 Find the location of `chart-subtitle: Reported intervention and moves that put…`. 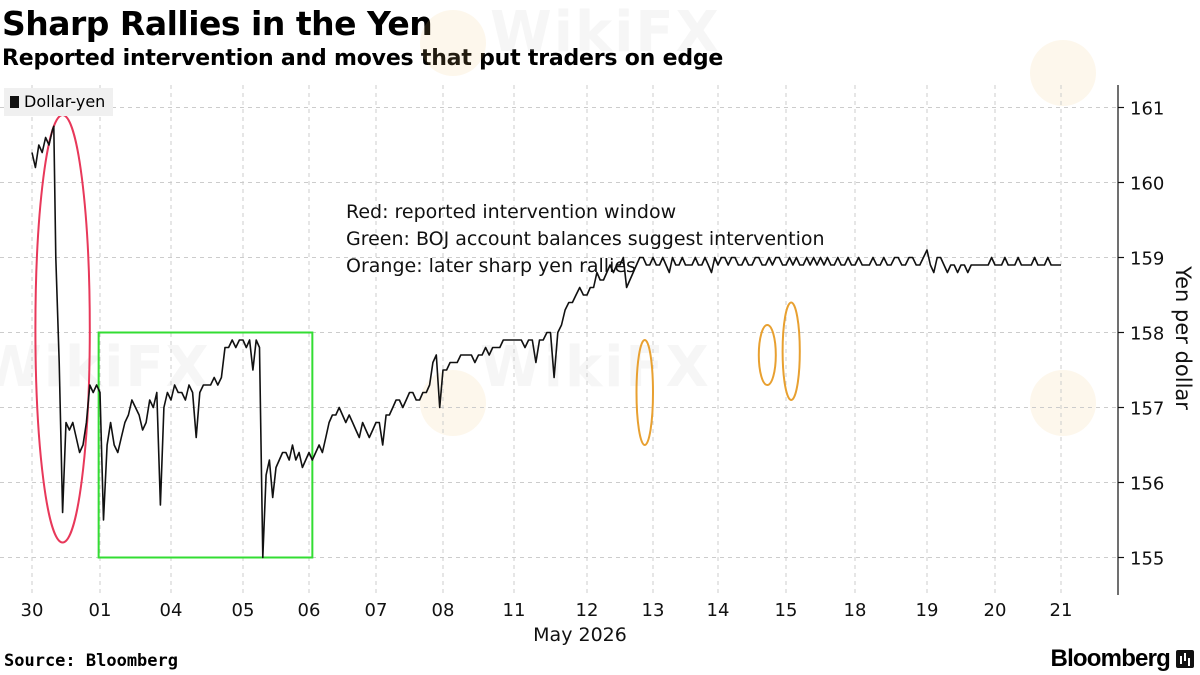

chart-subtitle: Reported intervention and moves that put… is located at coordinates (363, 58).